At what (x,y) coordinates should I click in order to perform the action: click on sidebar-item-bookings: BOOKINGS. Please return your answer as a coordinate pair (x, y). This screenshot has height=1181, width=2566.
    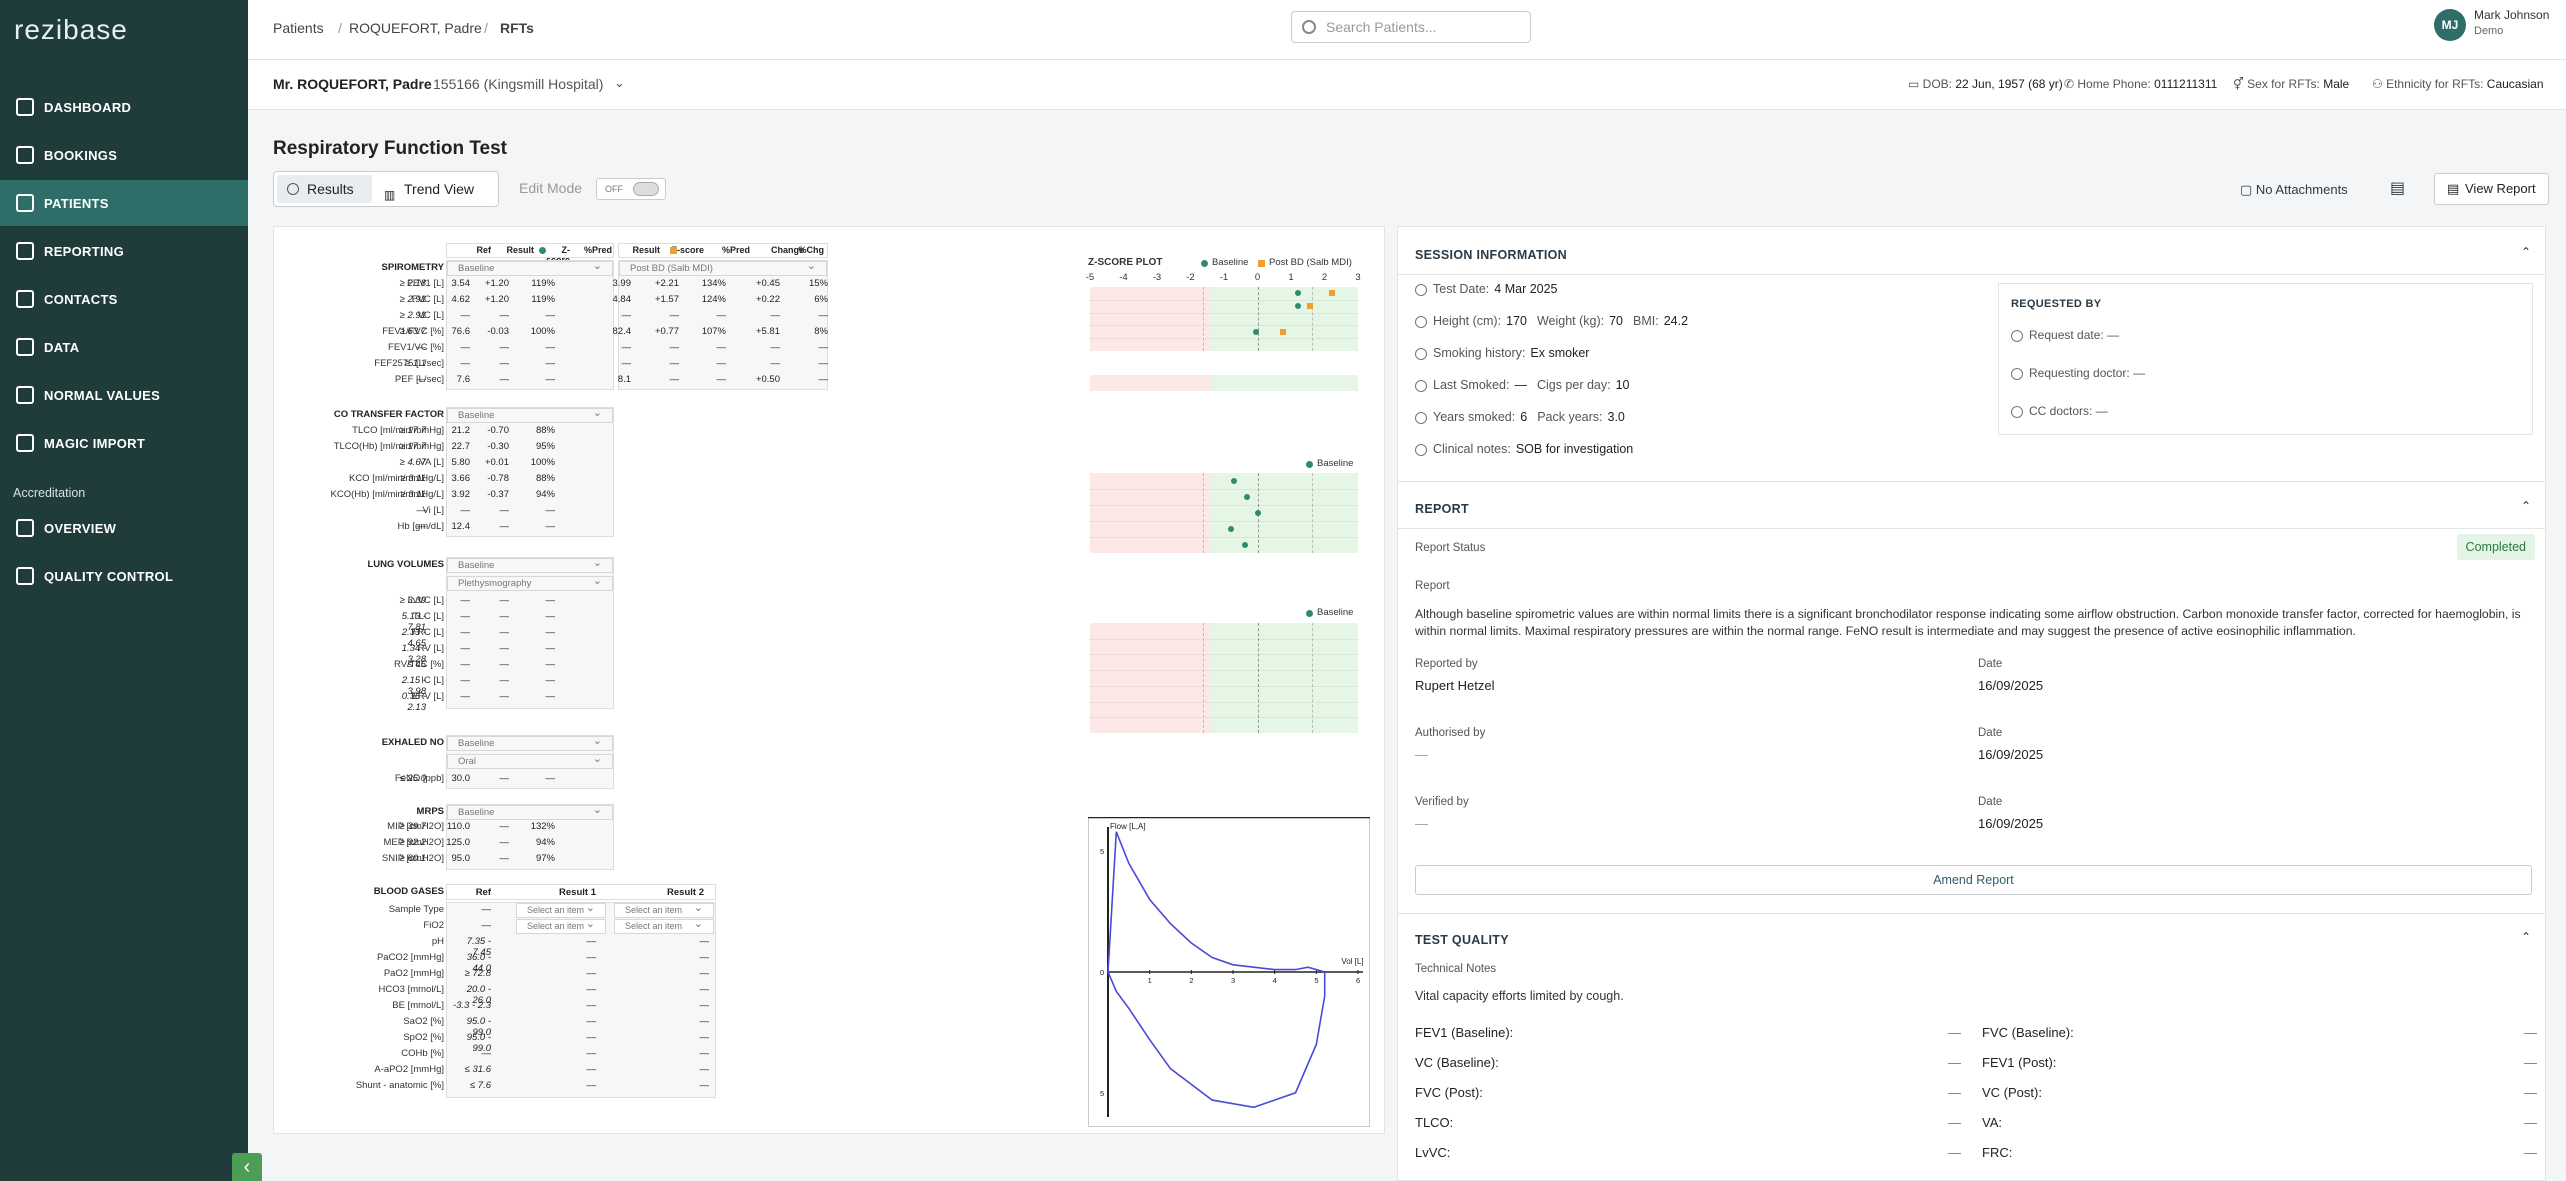
    Looking at the image, I should click on (124, 155).